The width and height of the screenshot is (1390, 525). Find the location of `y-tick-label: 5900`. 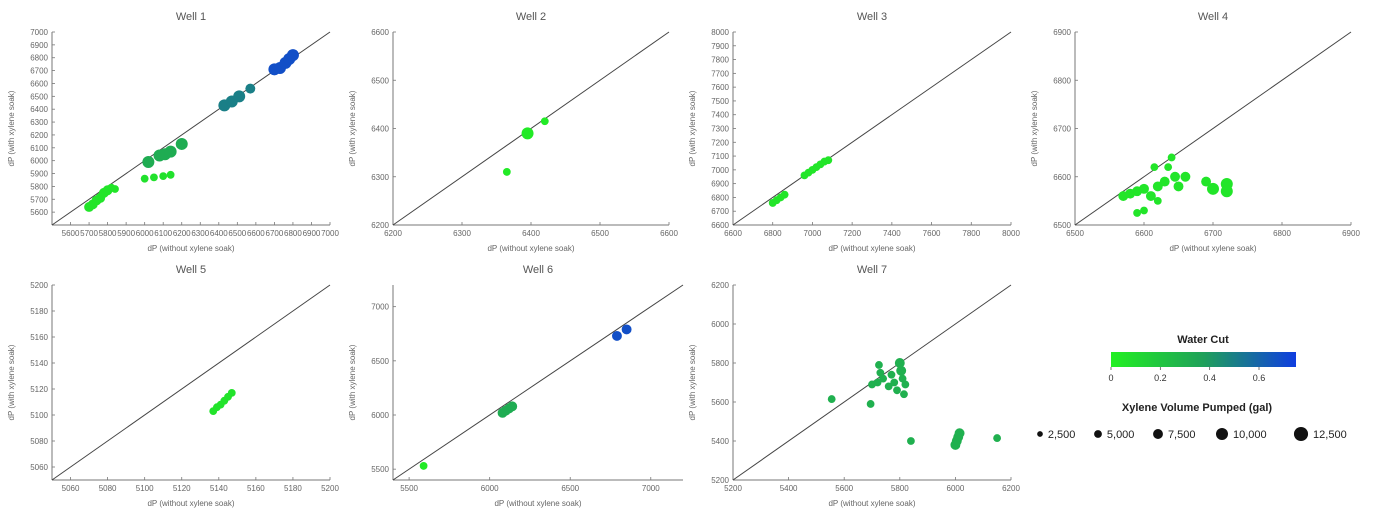

y-tick-label: 5900 is located at coordinates (39, 174).